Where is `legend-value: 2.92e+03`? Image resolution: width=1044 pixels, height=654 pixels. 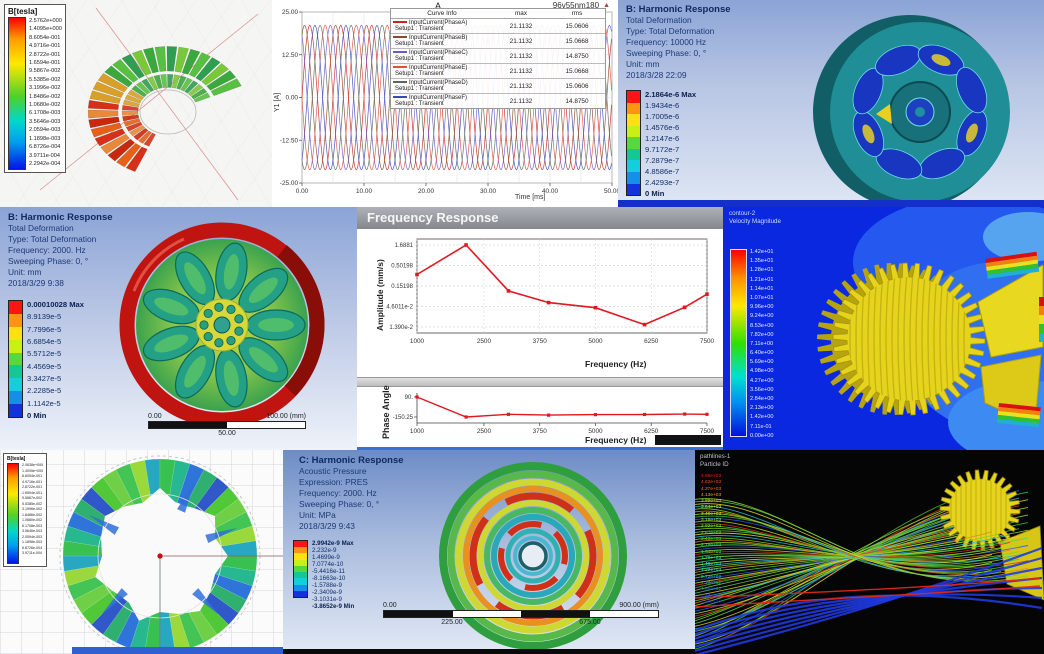 legend-value: 2.92e+03 is located at coordinates (711, 527).